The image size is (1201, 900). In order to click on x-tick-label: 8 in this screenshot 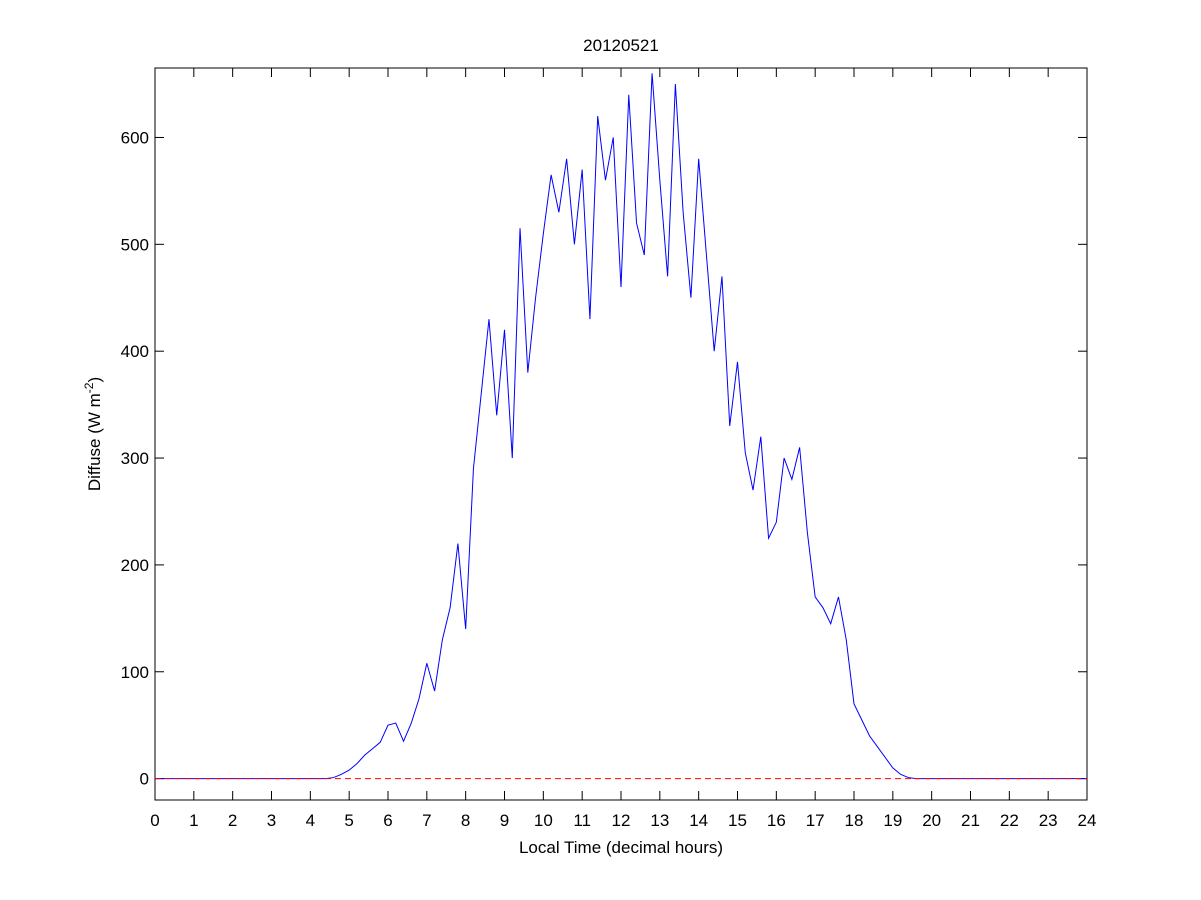, I will do `click(465, 820)`.